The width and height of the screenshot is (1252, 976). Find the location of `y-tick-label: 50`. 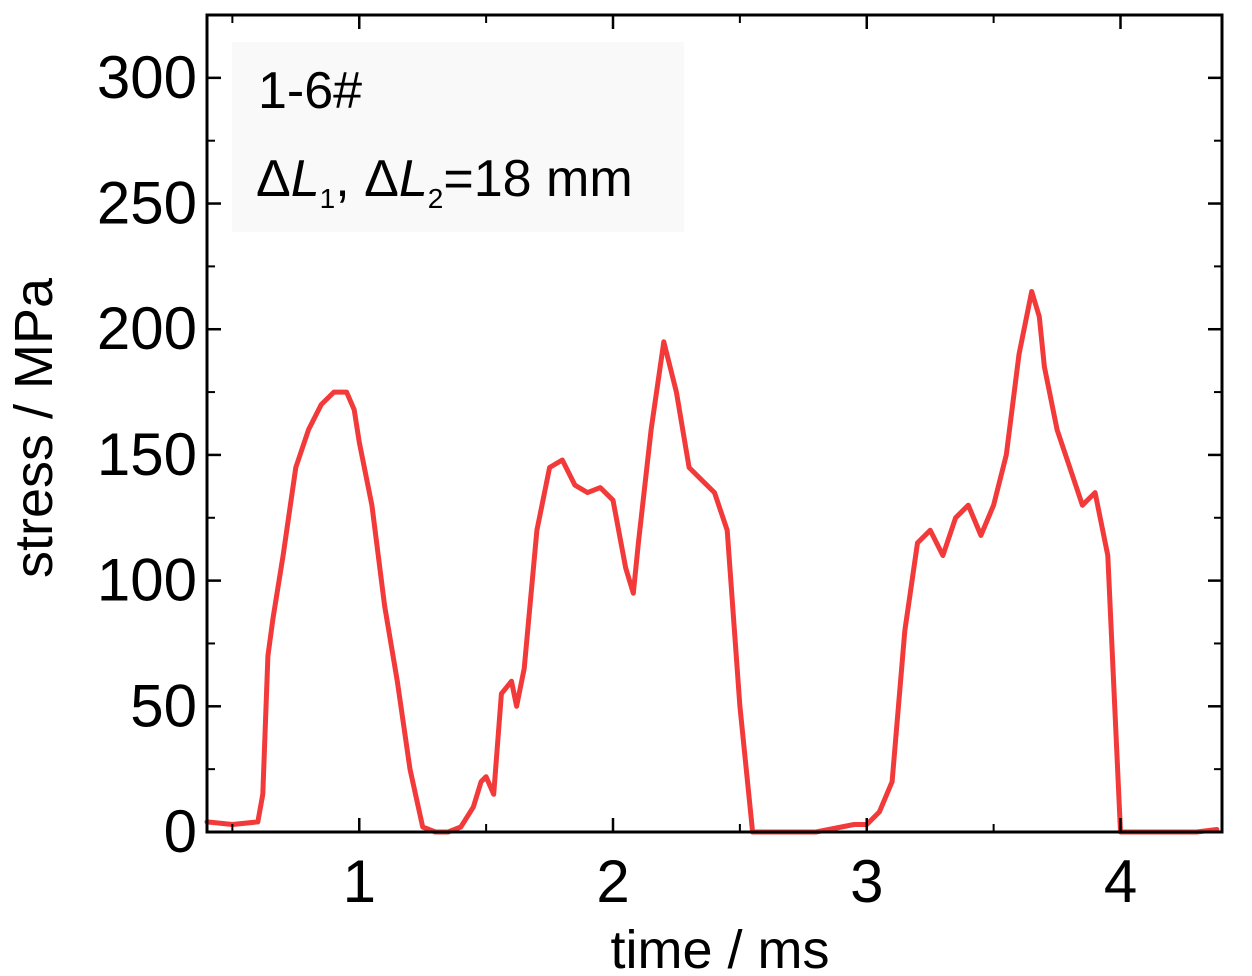

y-tick-label: 50 is located at coordinates (163, 705).